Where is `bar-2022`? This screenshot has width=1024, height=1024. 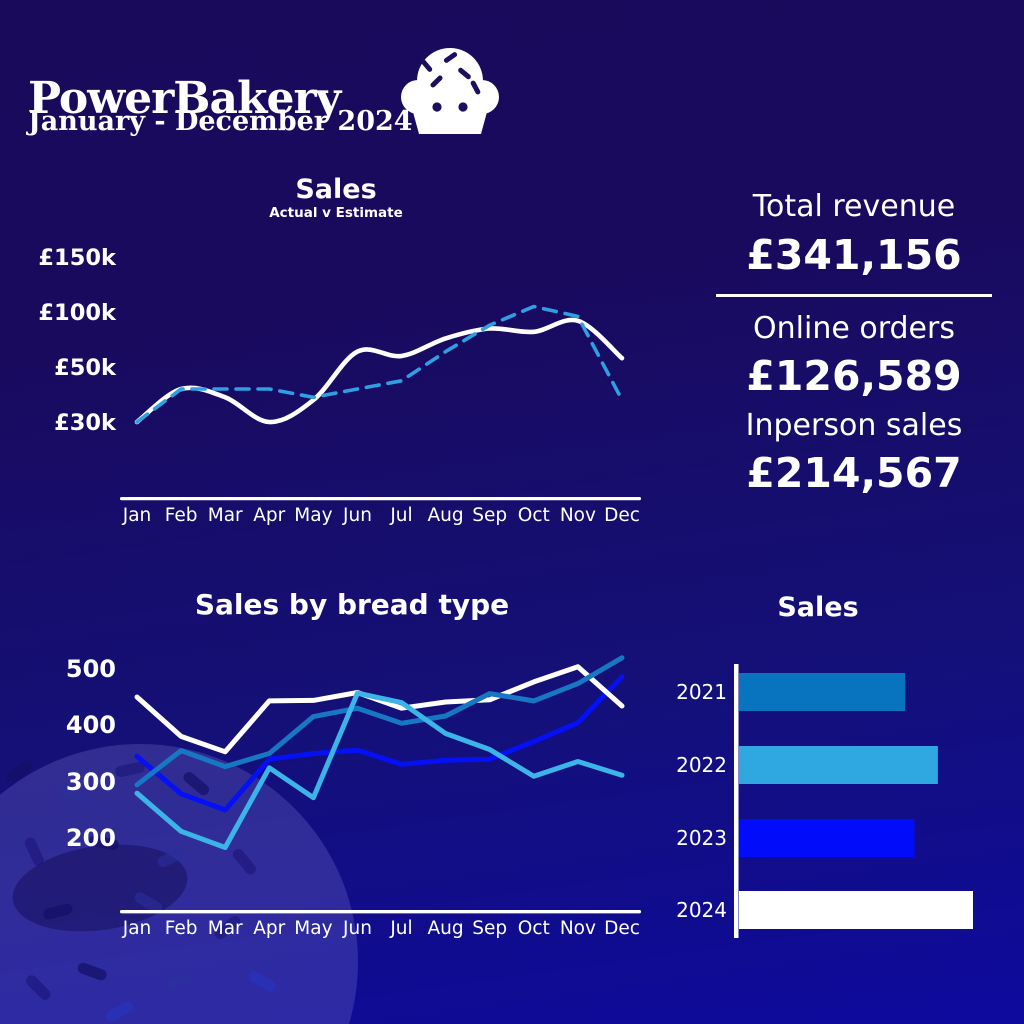
bar-2022 is located at coordinates (838, 765).